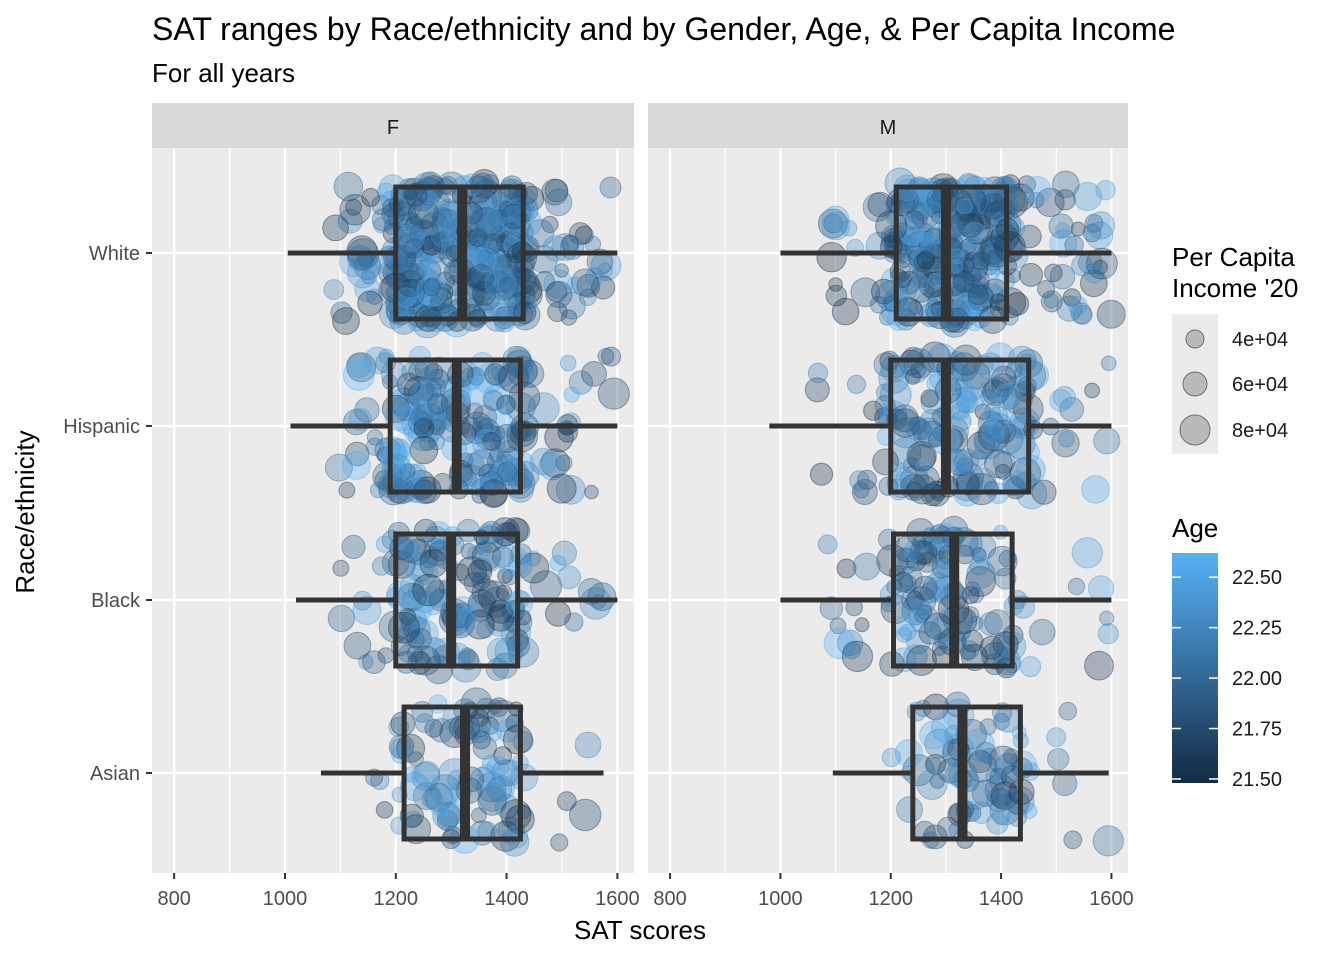 This screenshot has width=1344, height=965. I want to click on x-axis-title: SAT scores, so click(640, 930).